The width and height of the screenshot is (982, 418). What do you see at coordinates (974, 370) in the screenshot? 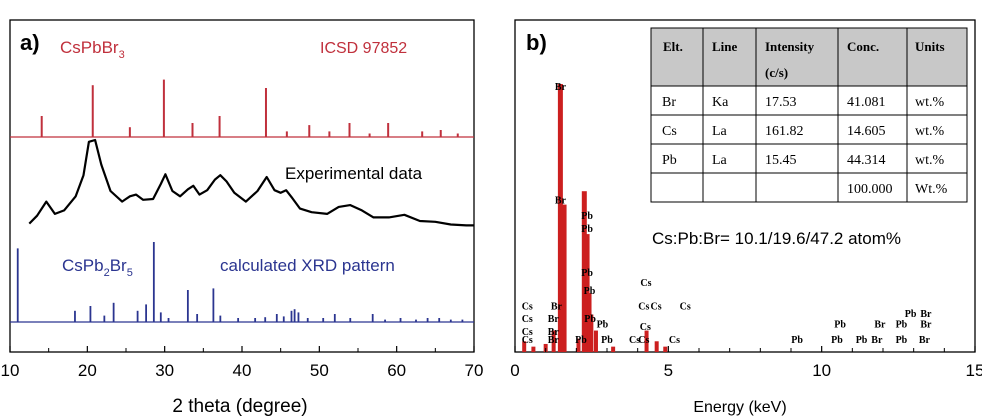
I see `x-tick-label: 15` at bounding box center [974, 370].